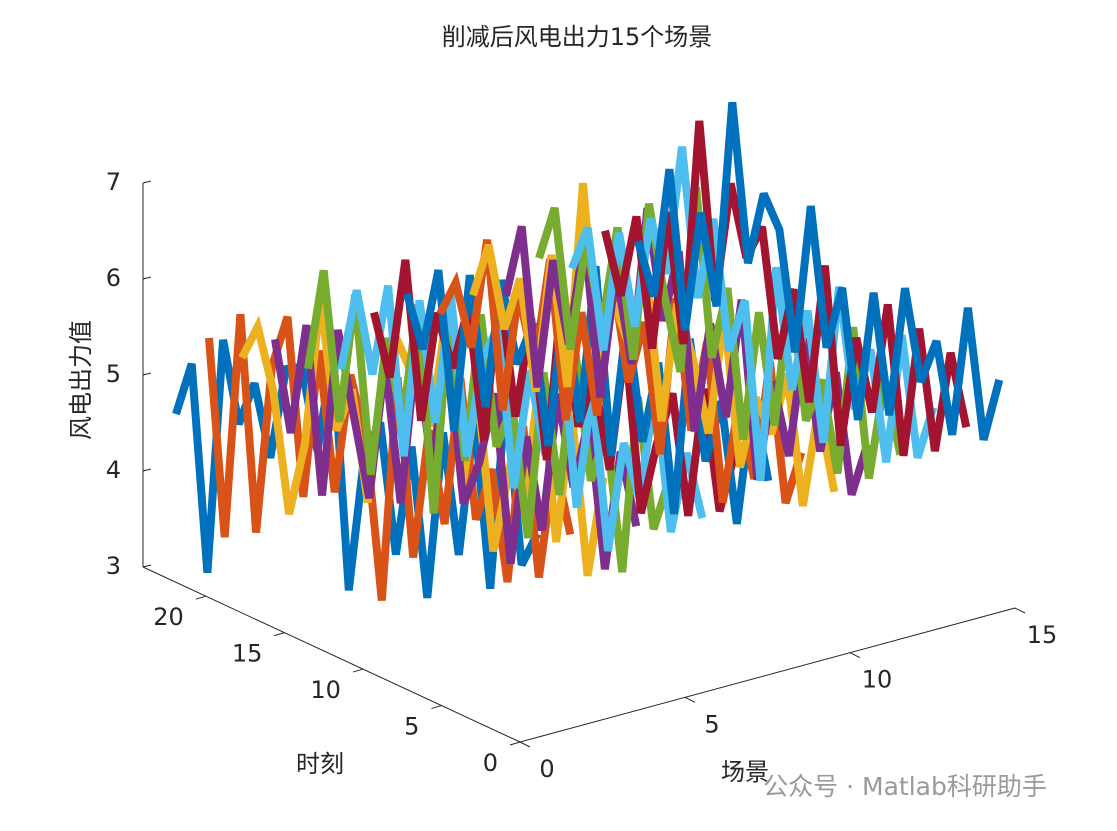 This screenshot has width=1117, height=831. I want to click on x-axis-label: 场景, so click(745, 772).